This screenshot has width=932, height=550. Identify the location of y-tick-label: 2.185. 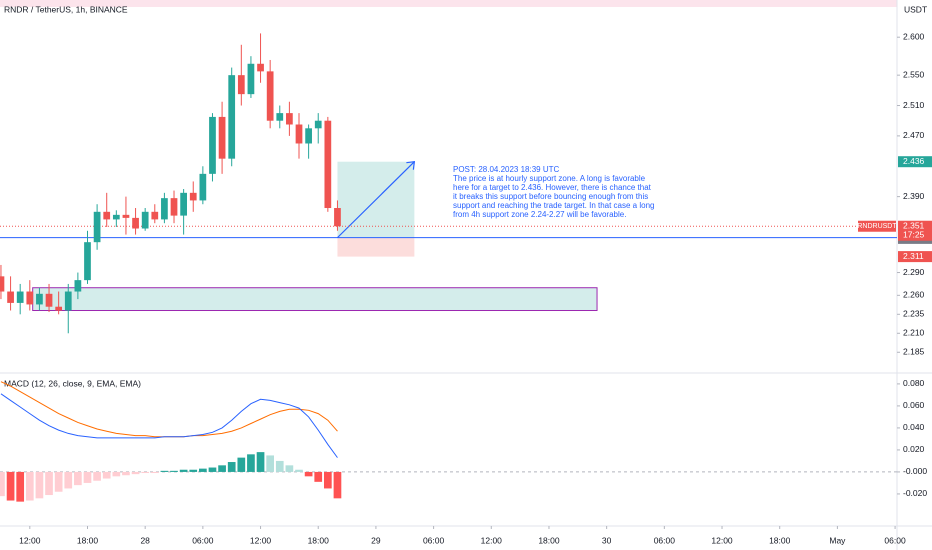
(914, 352).